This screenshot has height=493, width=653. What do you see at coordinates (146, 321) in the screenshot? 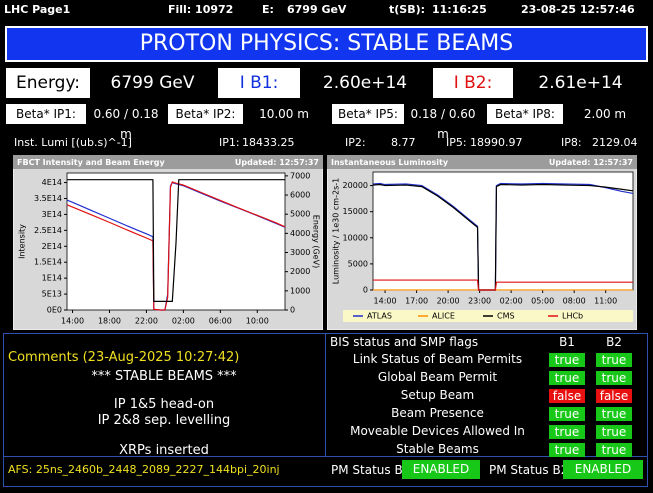
I see `x-tick-label: 22:00` at bounding box center [146, 321].